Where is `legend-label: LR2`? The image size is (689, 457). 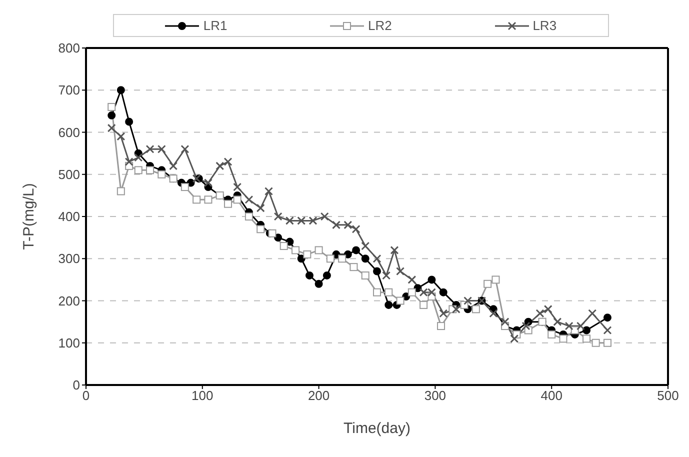
legend-label: LR2 is located at coordinates (379, 25).